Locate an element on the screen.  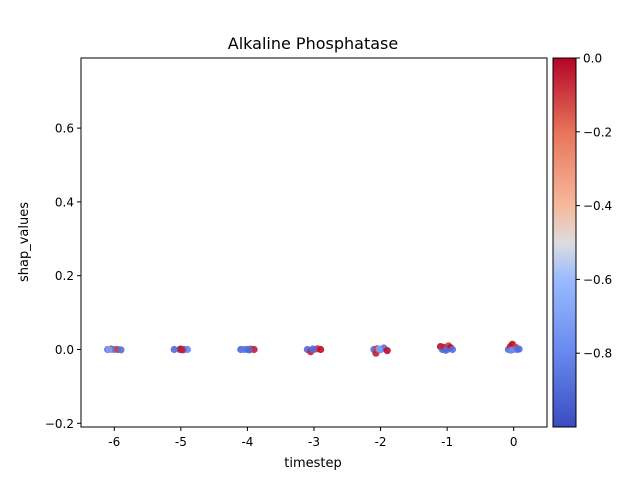
x-tick-label: 0 is located at coordinates (514, 442).